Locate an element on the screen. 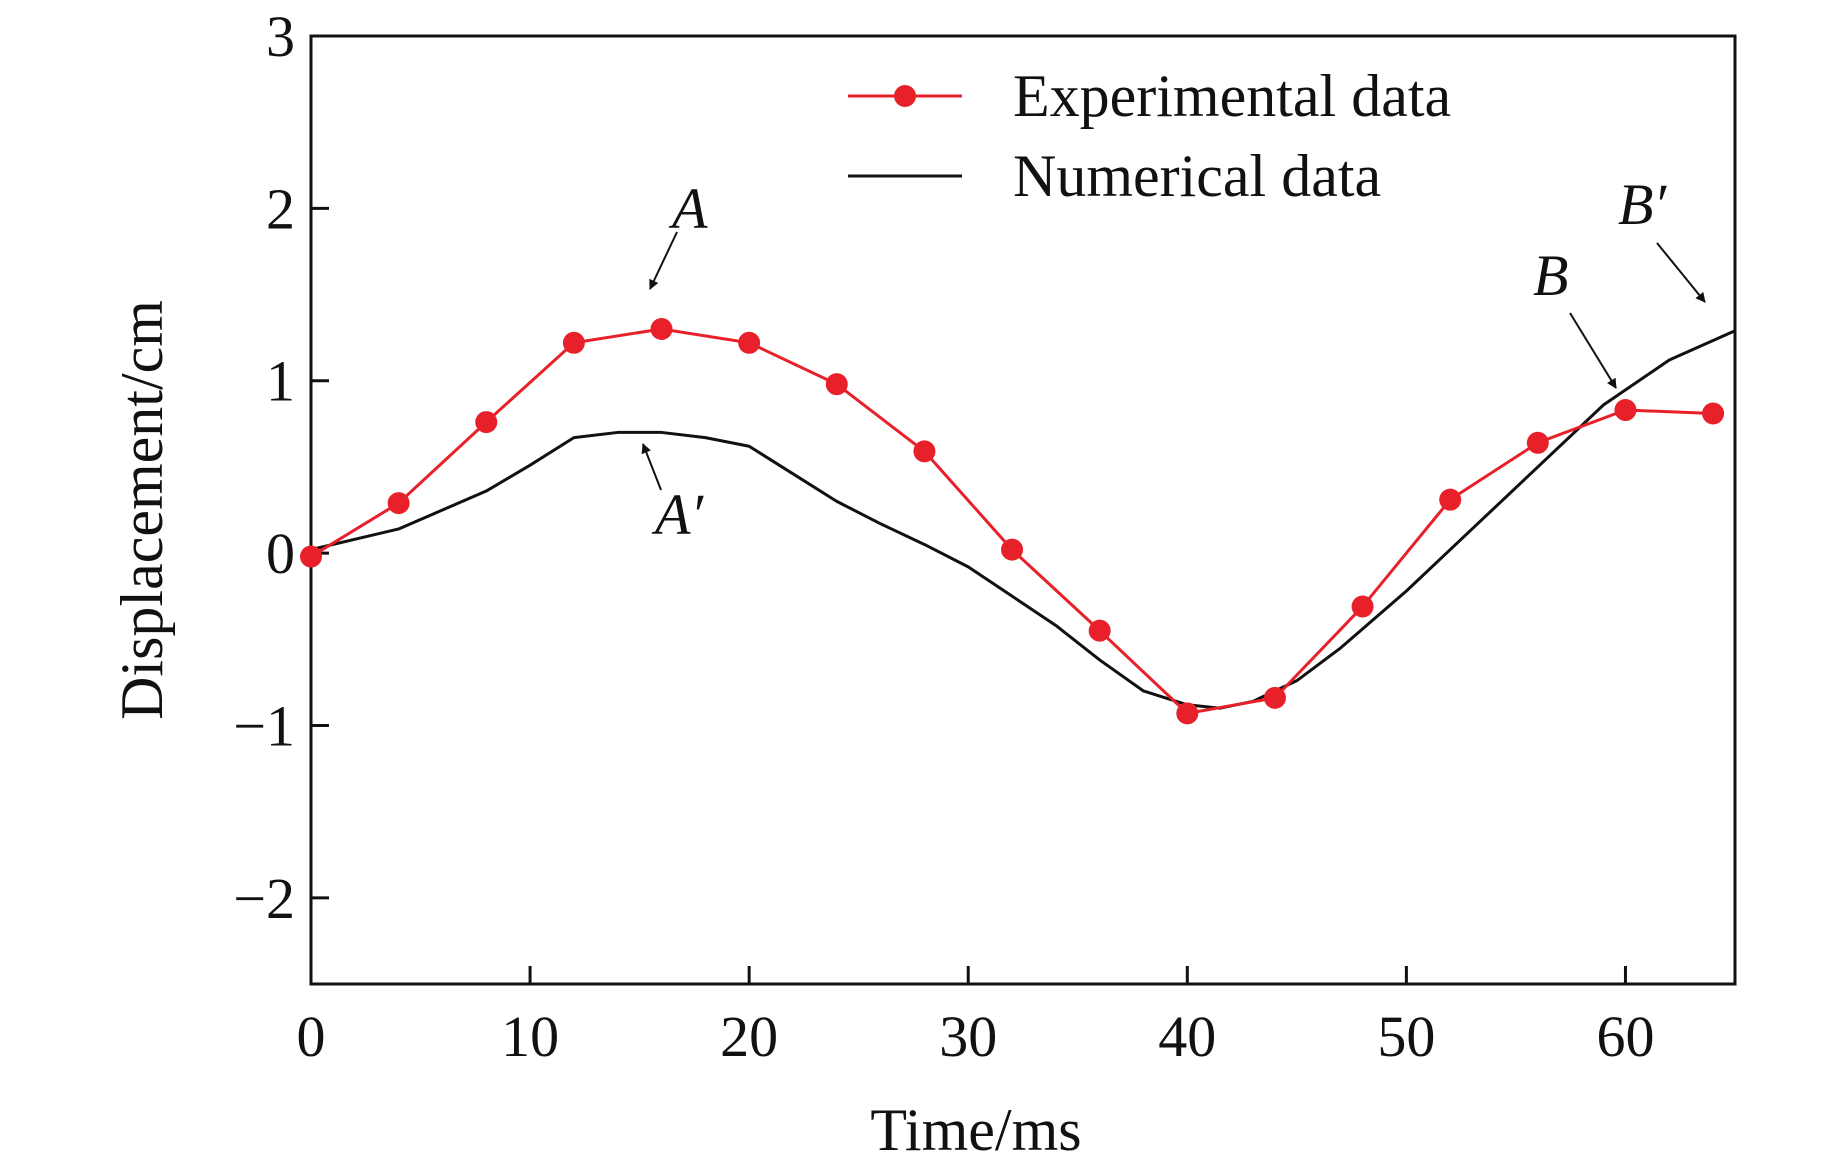 Image resolution: width=1843 pixels, height=1170 pixels. x-tick-label: 10 is located at coordinates (530, 1036).